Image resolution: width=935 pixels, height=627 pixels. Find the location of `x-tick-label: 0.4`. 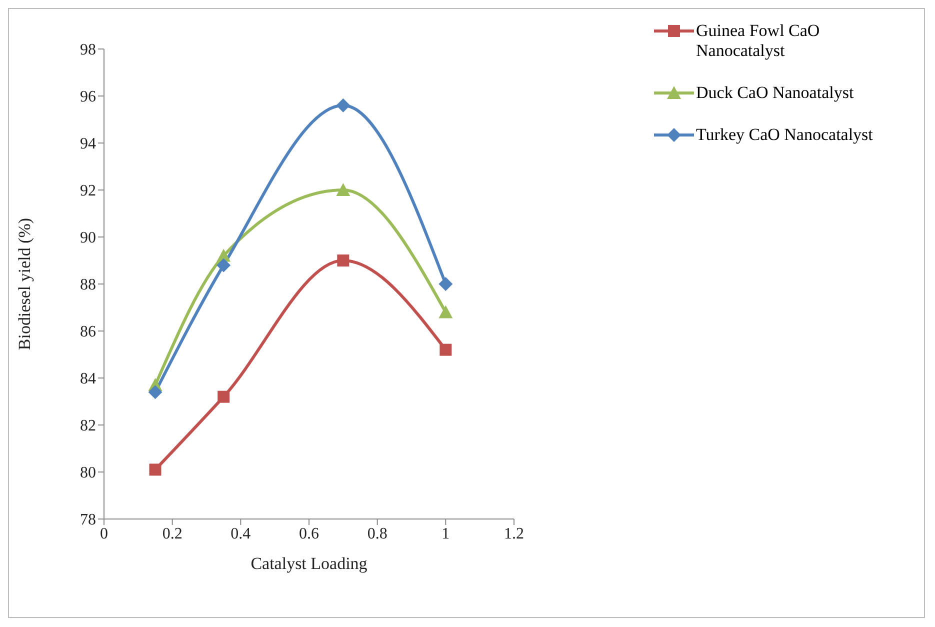

x-tick-label: 0.4 is located at coordinates (240, 533).